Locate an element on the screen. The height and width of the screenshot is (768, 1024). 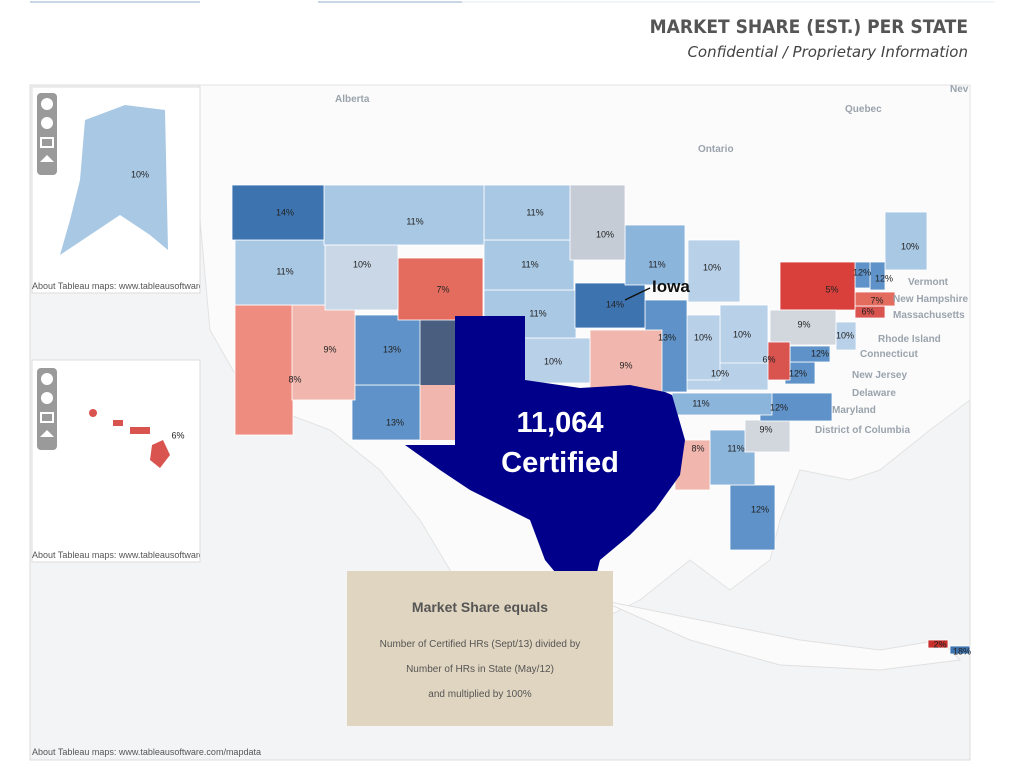
place-name: Alberta is located at coordinates (352, 99).